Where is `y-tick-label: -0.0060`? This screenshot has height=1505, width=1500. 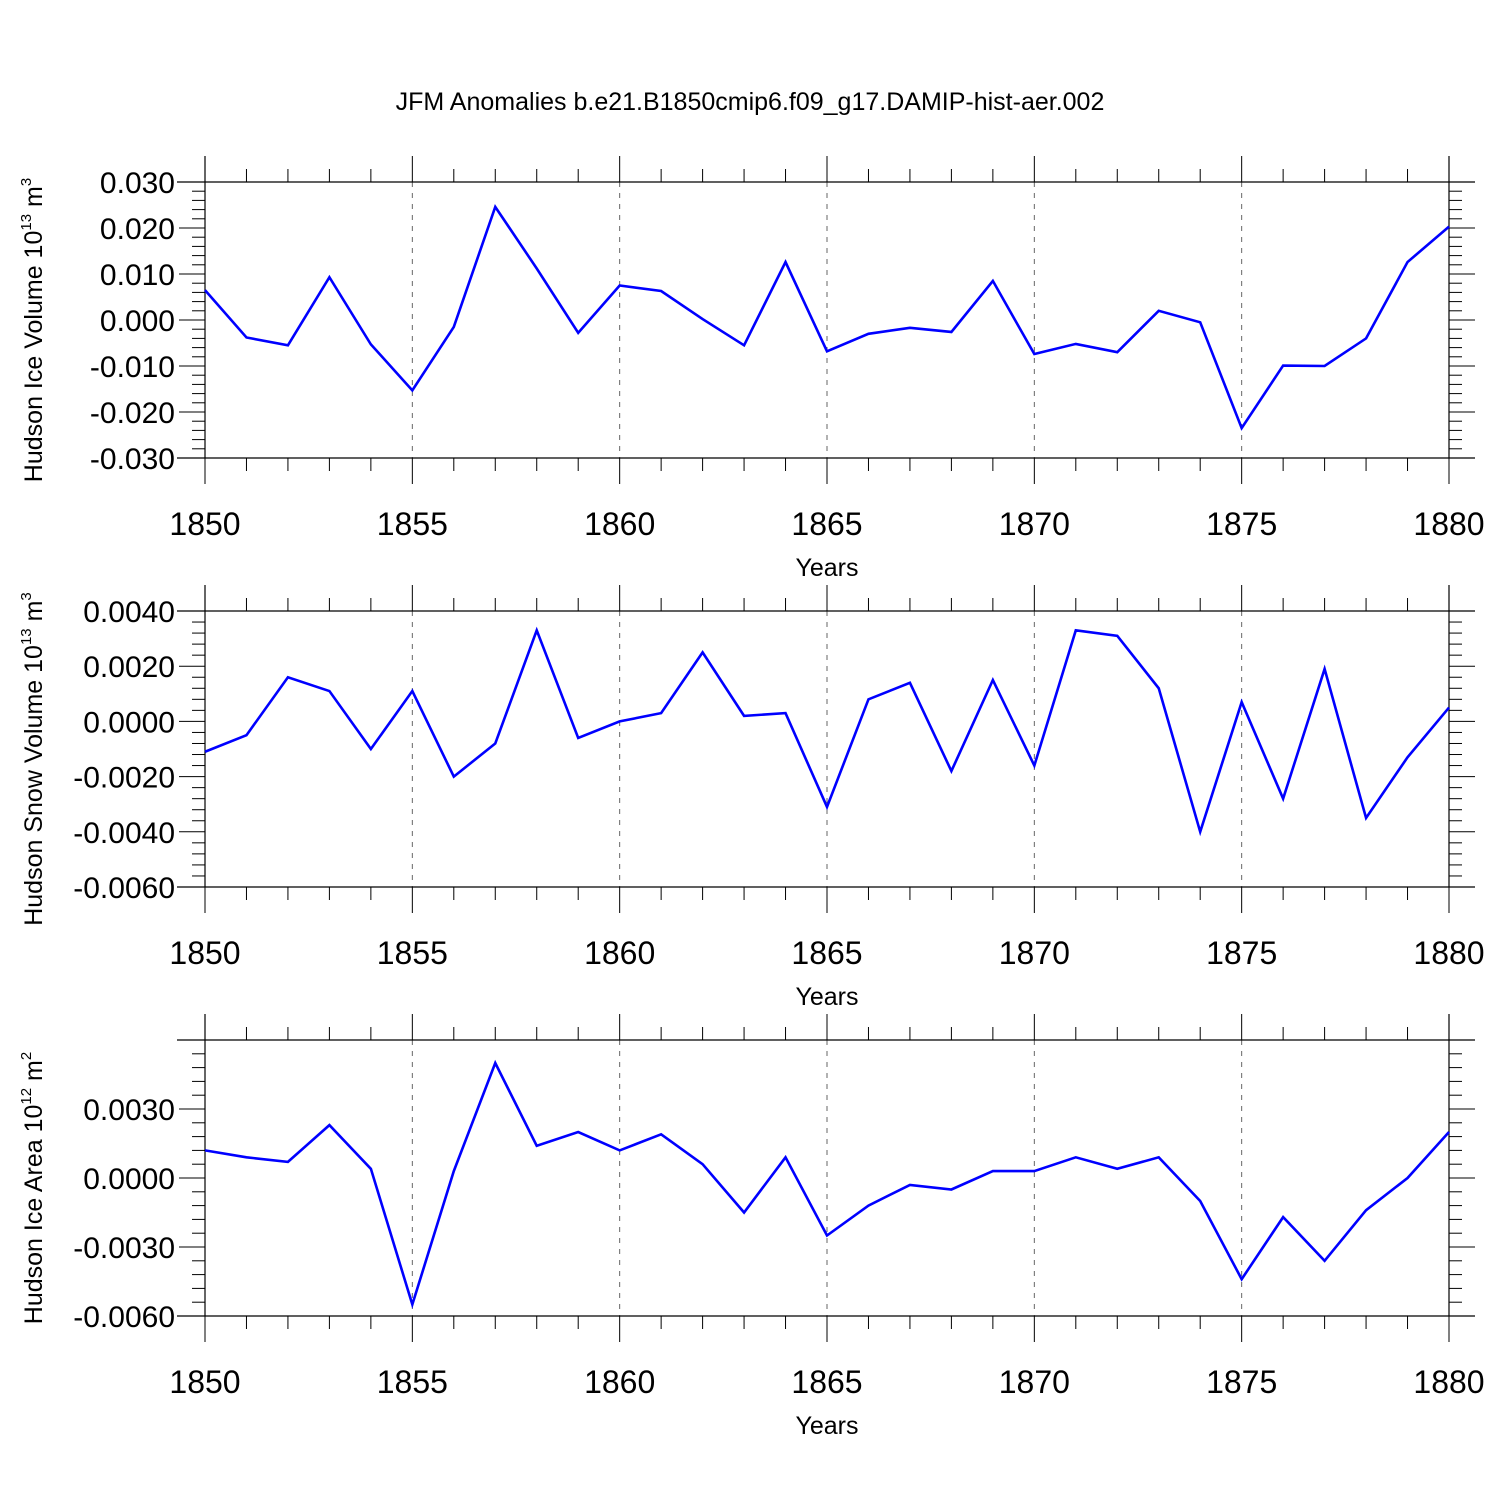
y-tick-label: -0.0060 is located at coordinates (124, 888).